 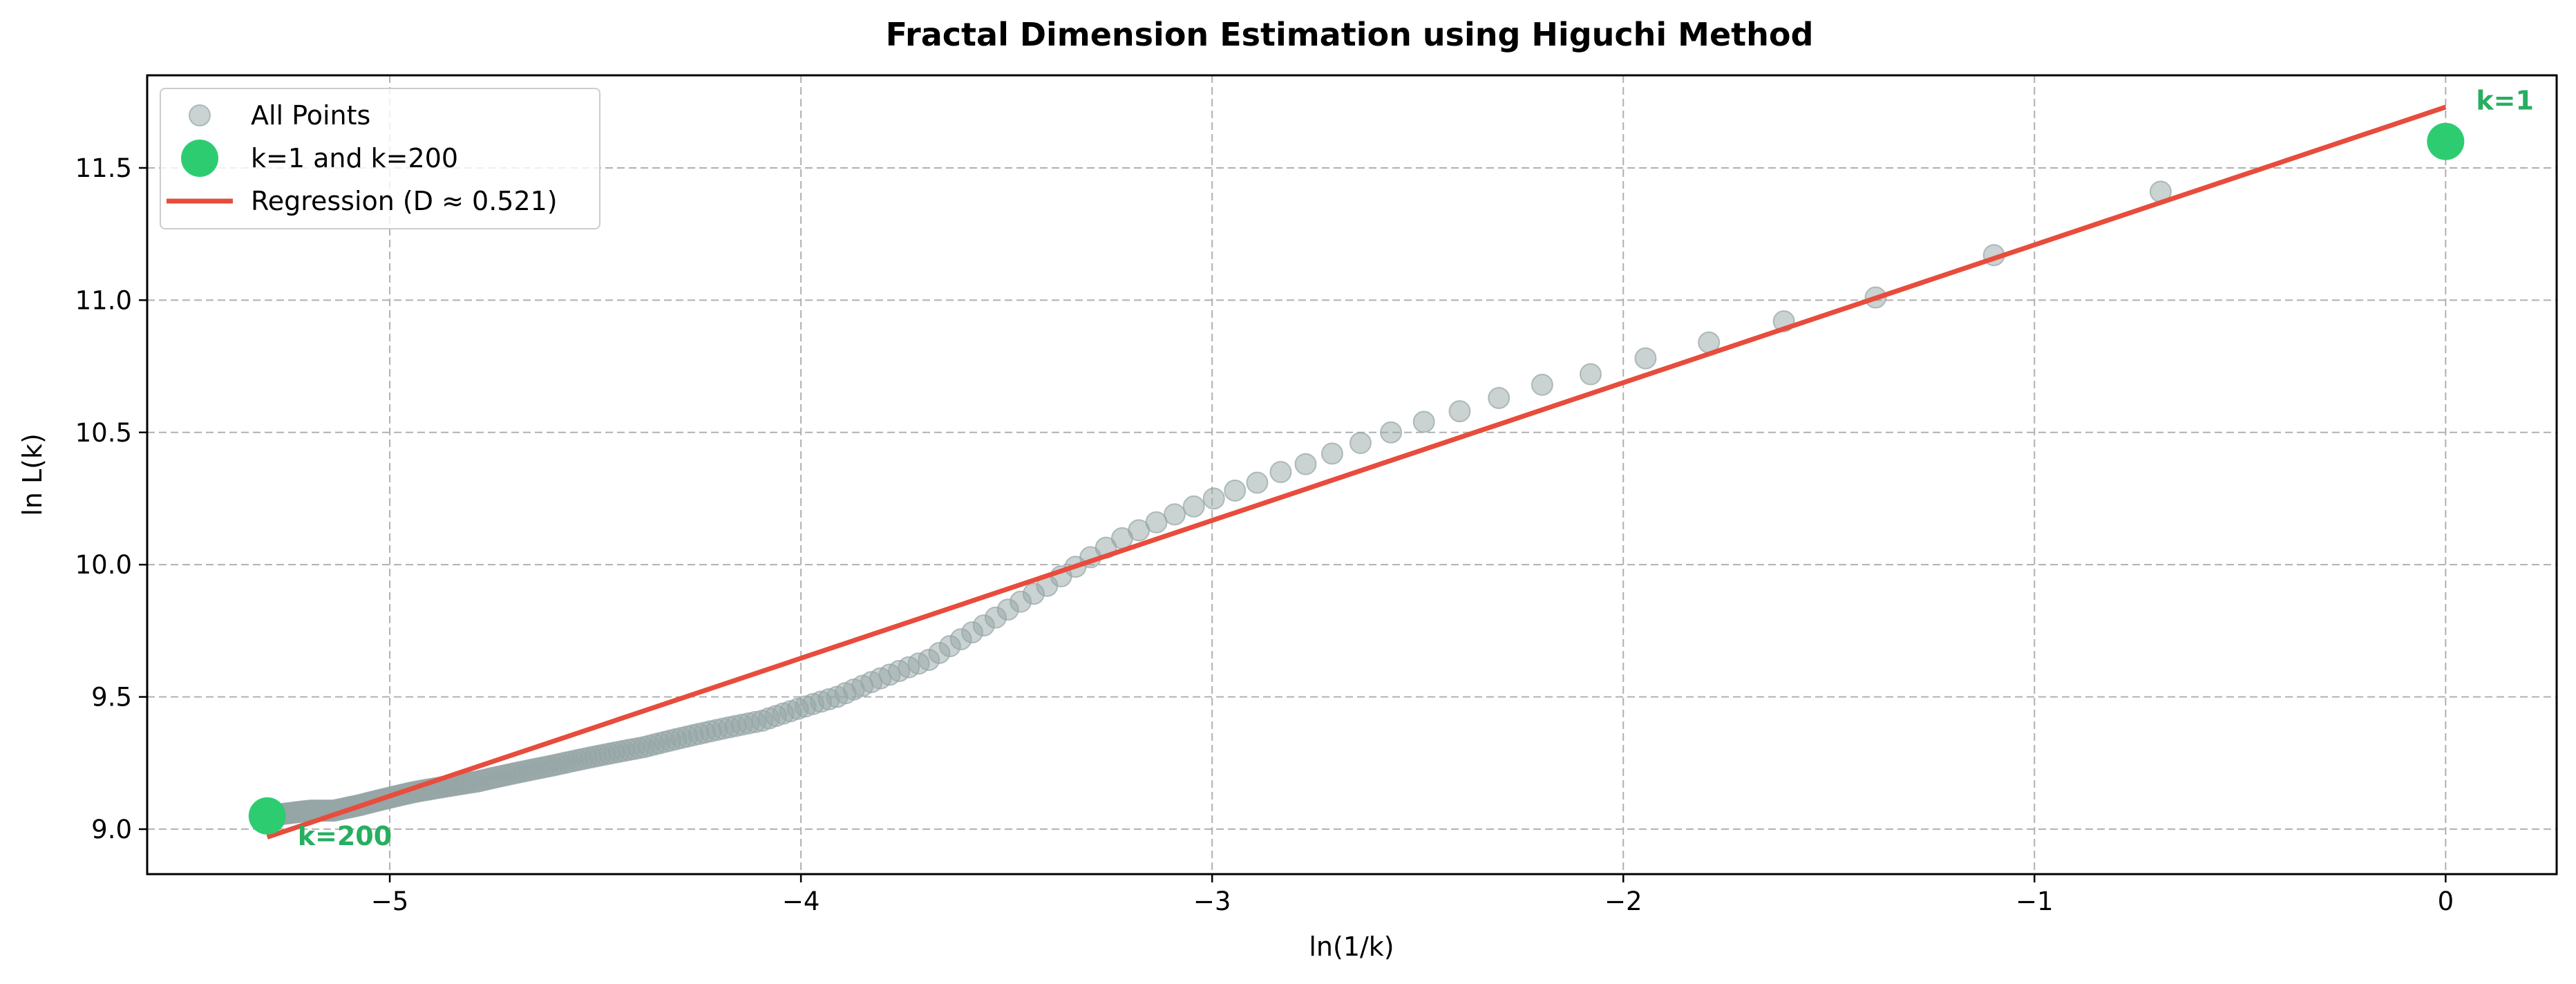 What do you see at coordinates (111, 698) in the screenshot?
I see `y-tick-label: 9.5` at bounding box center [111, 698].